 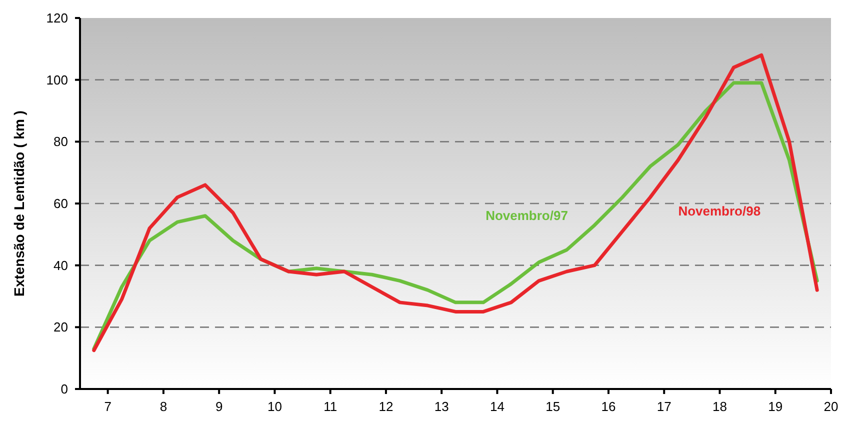 What do you see at coordinates (664, 406) in the screenshot?
I see `x-tick-label: 17` at bounding box center [664, 406].